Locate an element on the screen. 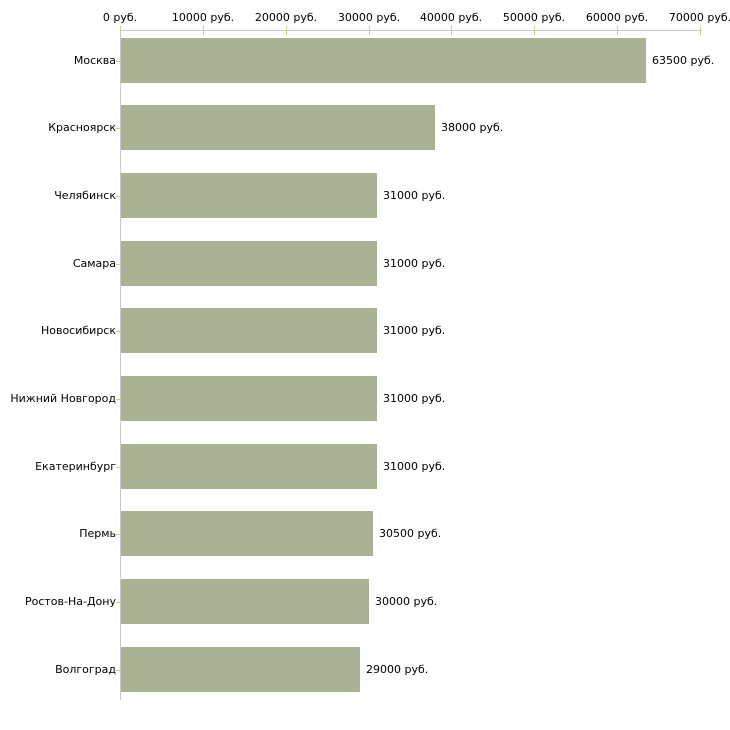 This screenshot has height=730, width=730. category-label: Новосибирск is located at coordinates (78, 330).